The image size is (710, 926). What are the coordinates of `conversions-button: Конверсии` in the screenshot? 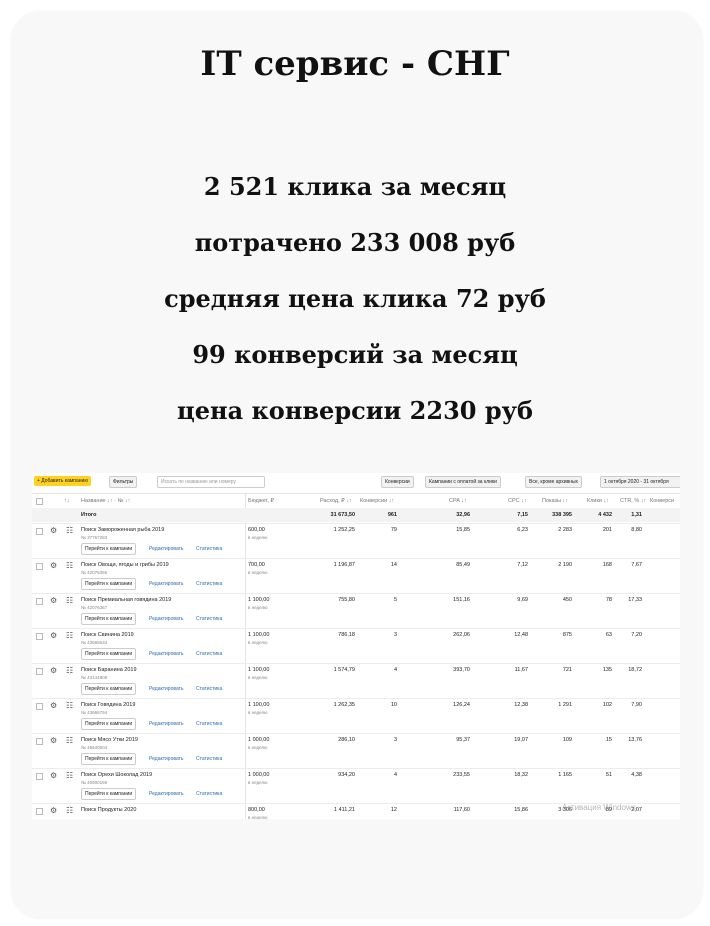 It's located at (397, 482).